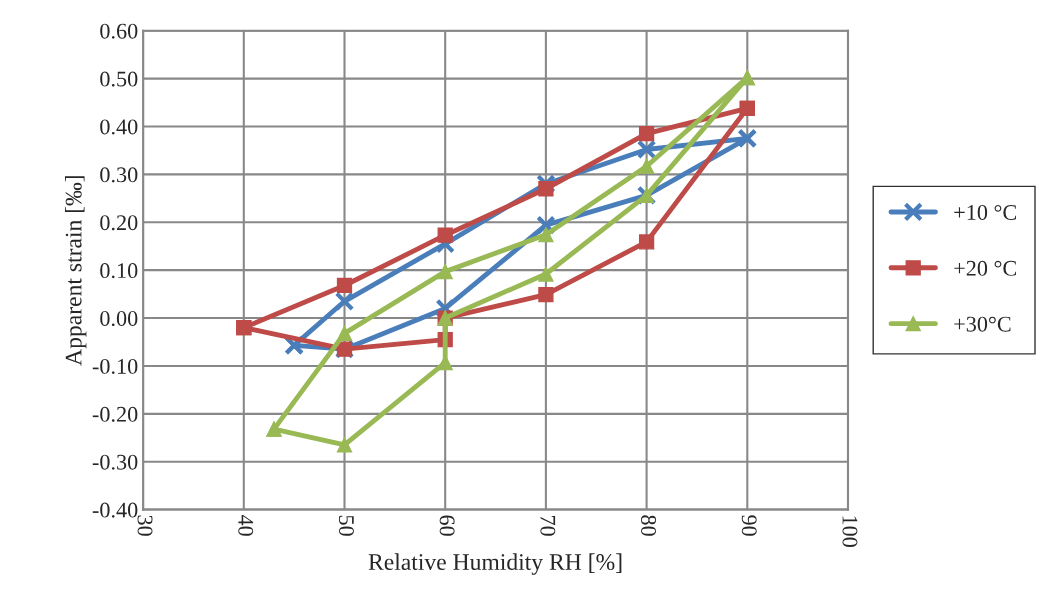 The height and width of the screenshot is (614, 1060). I want to click on y-tick-label: 0.10, so click(119, 271).